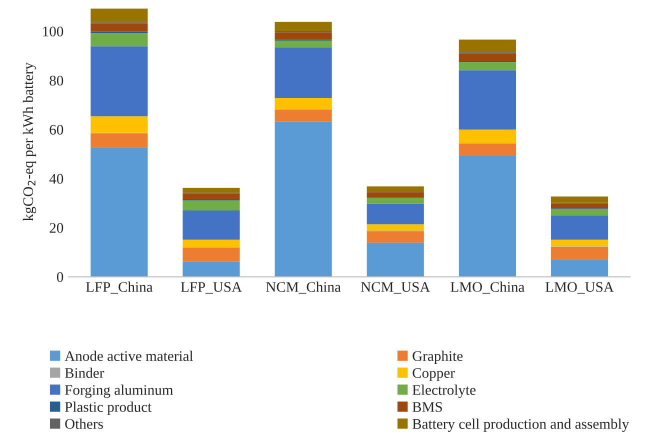 This screenshot has height=445, width=653. I want to click on legend-label: Others, so click(84, 423).